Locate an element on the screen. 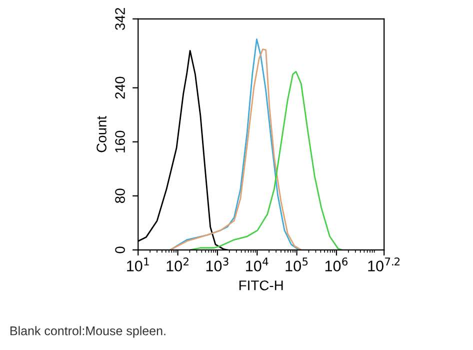 Image resolution: width=473 pixels, height=350 pixels. x-tick-label: 10$^{2}$ is located at coordinates (177, 264).